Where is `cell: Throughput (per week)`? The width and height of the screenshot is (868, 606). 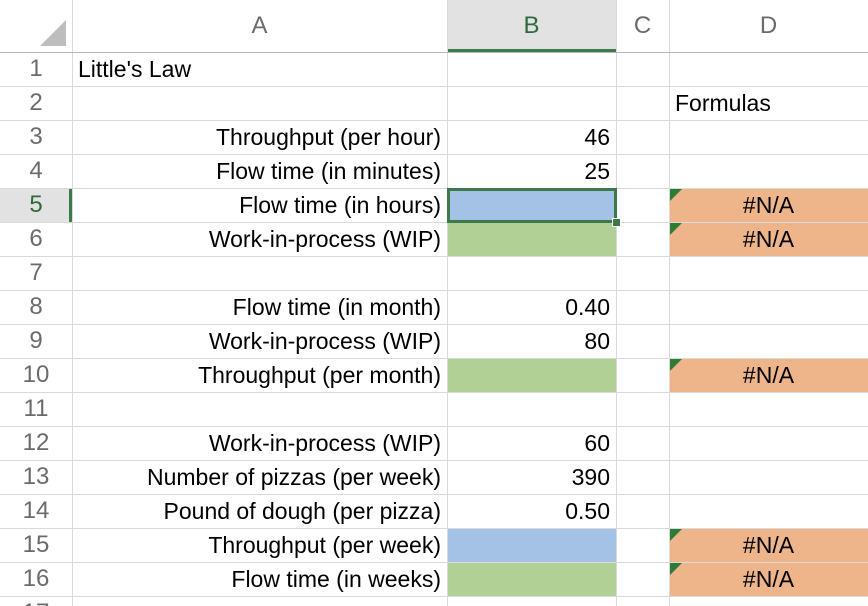
cell: Throughput (per week) is located at coordinates (324, 544).